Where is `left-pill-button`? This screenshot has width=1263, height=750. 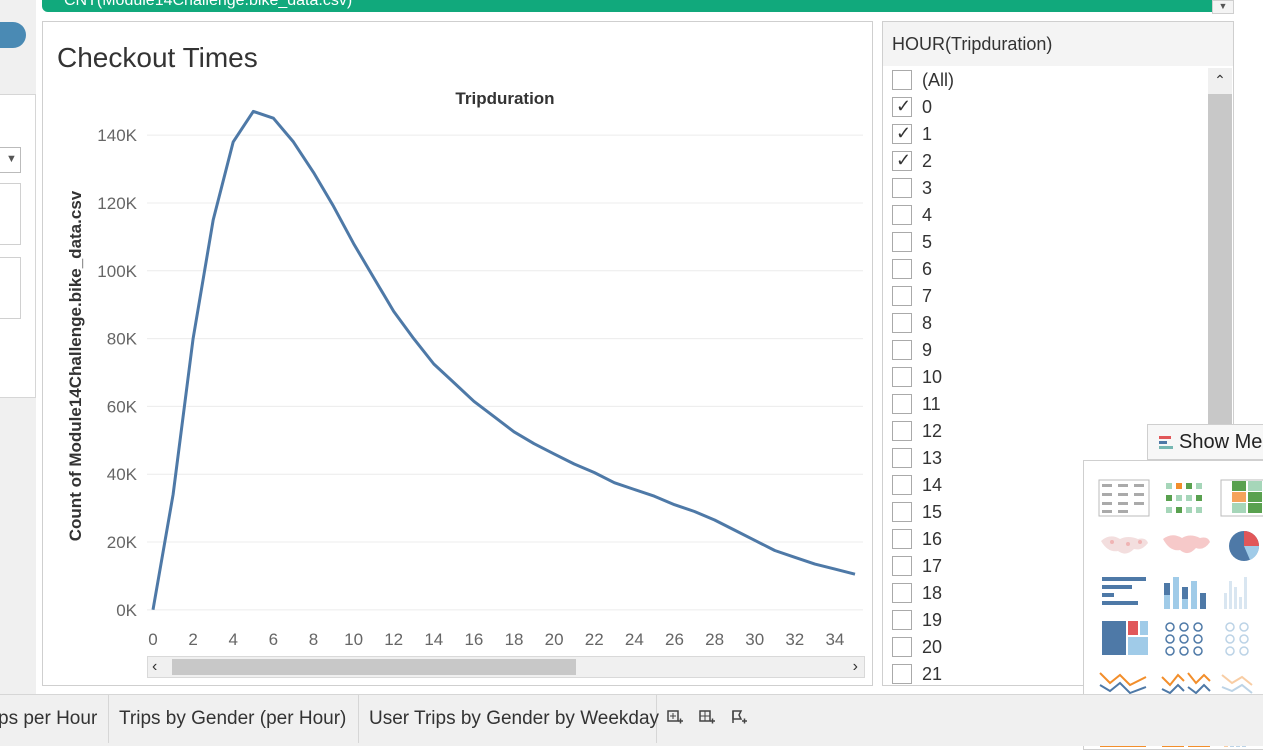 left-pill-button is located at coordinates (13, 35).